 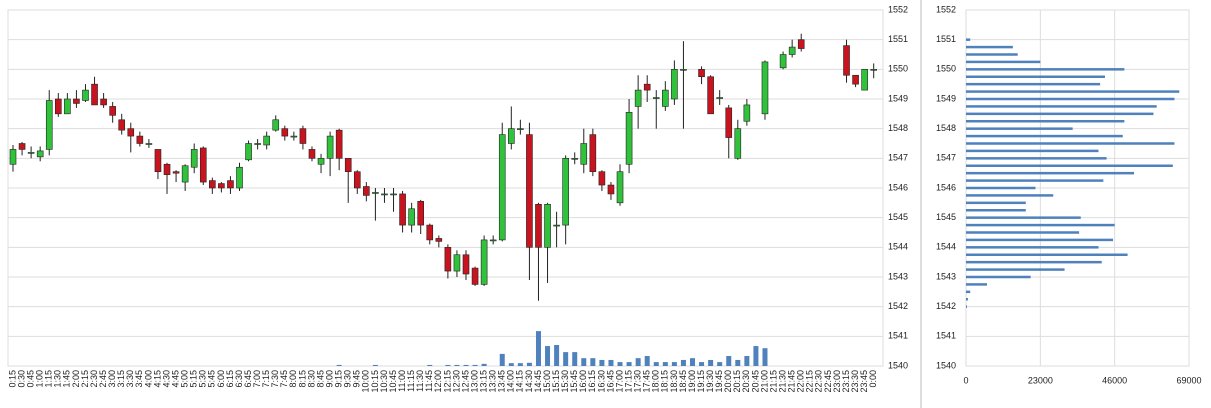 What do you see at coordinates (311, 379) in the screenshot?
I see `x-tick-label: 8:30` at bounding box center [311, 379].